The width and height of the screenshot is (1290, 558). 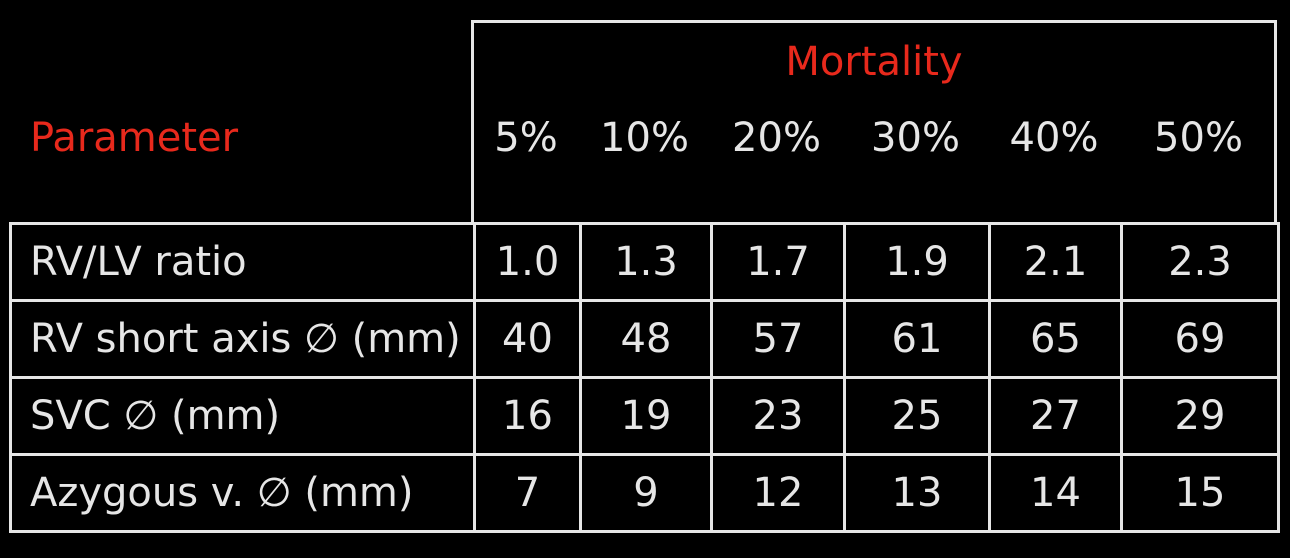 What do you see at coordinates (776, 138) in the screenshot?
I see `column-header-20-percent: 20%` at bounding box center [776, 138].